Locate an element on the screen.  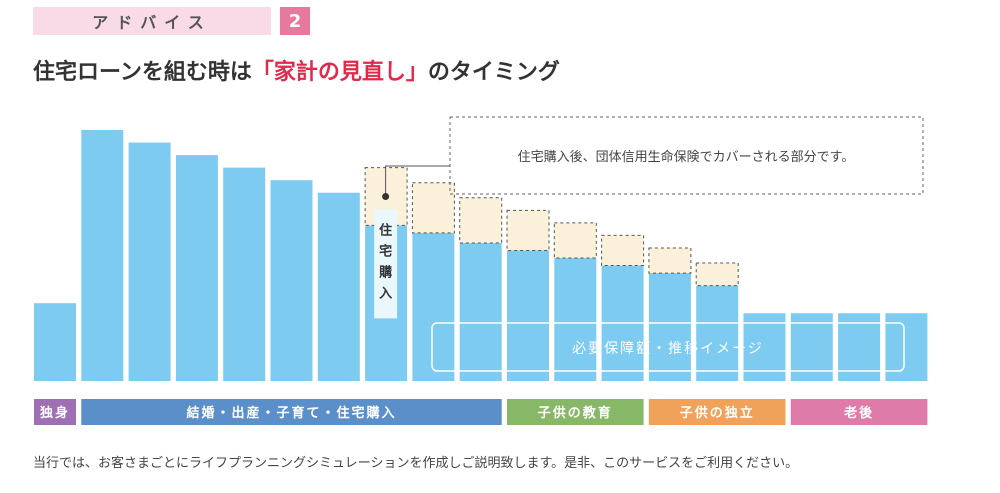
stage-label-0: 独身 is located at coordinates (55, 413).